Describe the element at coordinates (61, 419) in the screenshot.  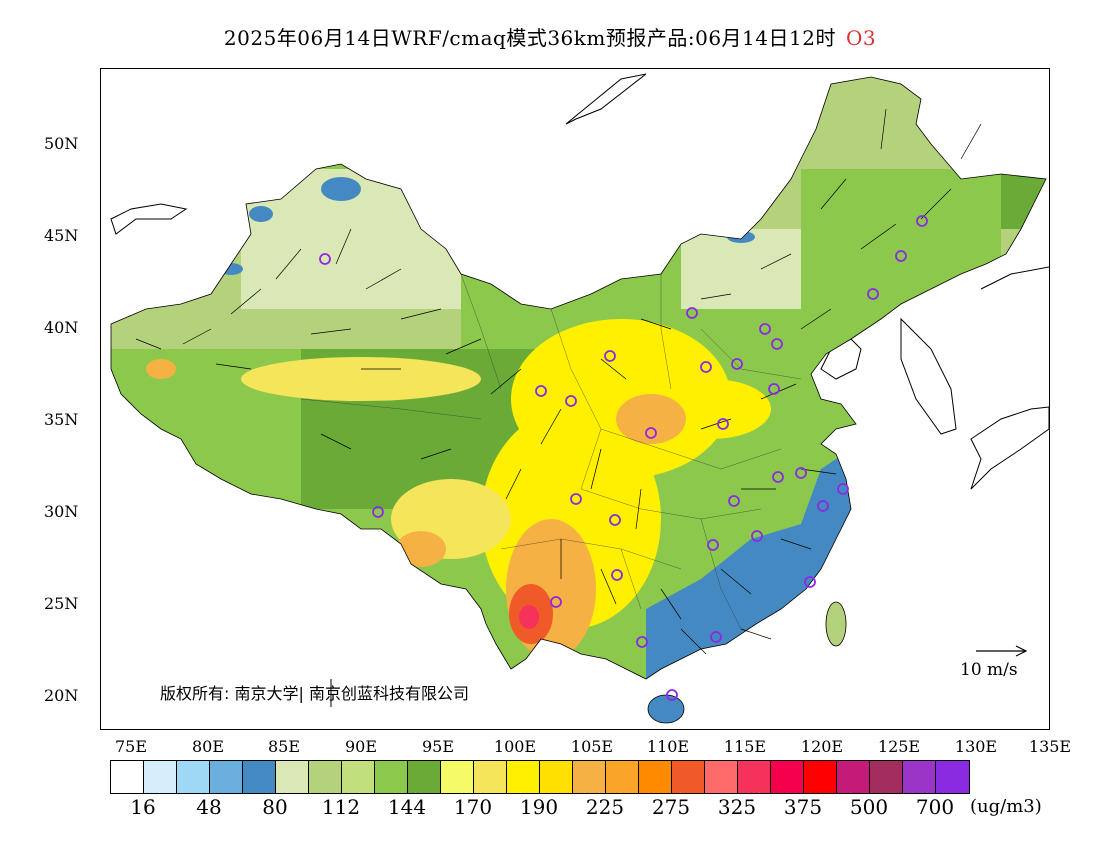
I see `lat-label: 35N` at that location.